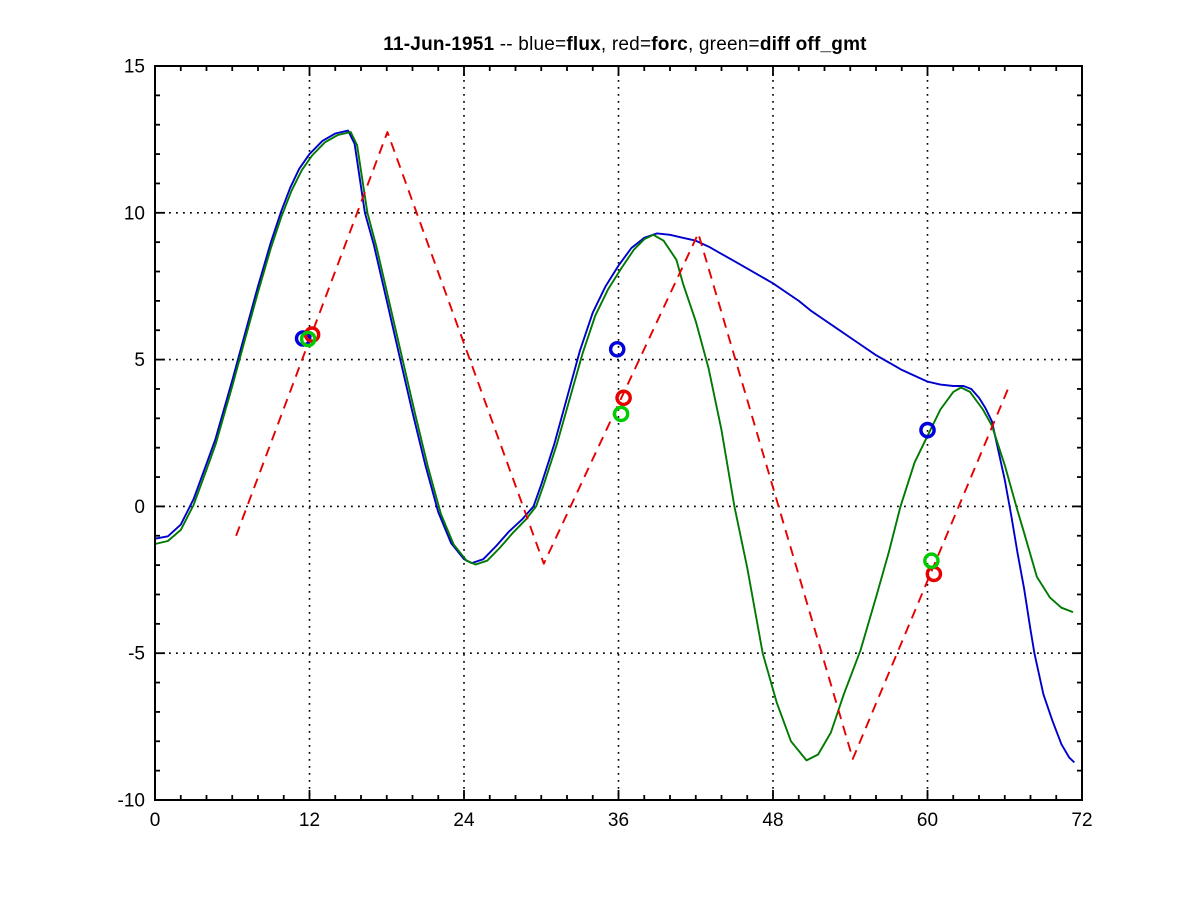 The height and width of the screenshot is (900, 1200). What do you see at coordinates (927, 820) in the screenshot?
I see `x-tick-label: 60` at bounding box center [927, 820].